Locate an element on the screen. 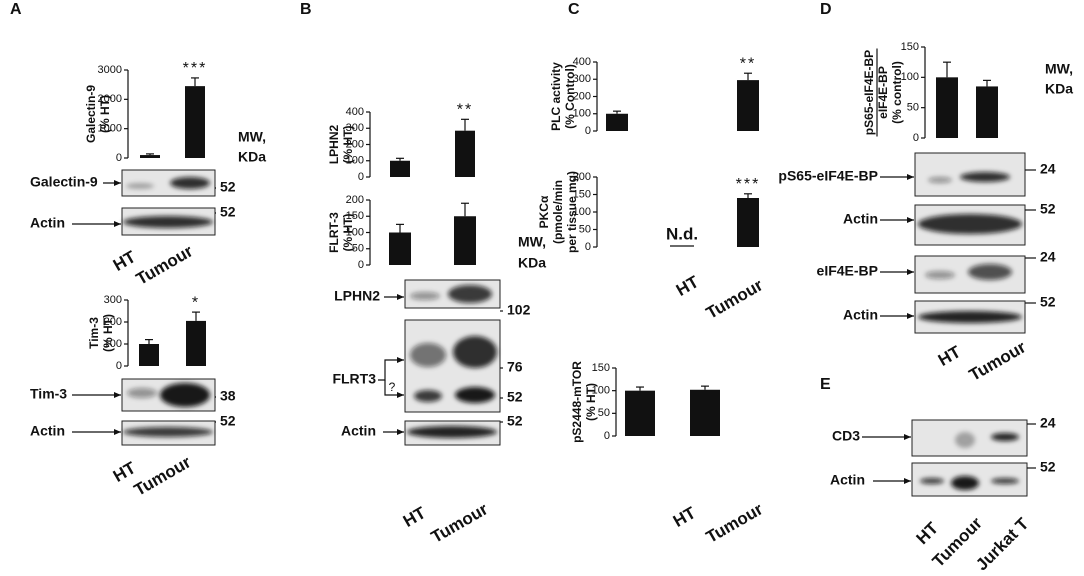  blot-label: eIF4E-BP is located at coordinates (847, 271).